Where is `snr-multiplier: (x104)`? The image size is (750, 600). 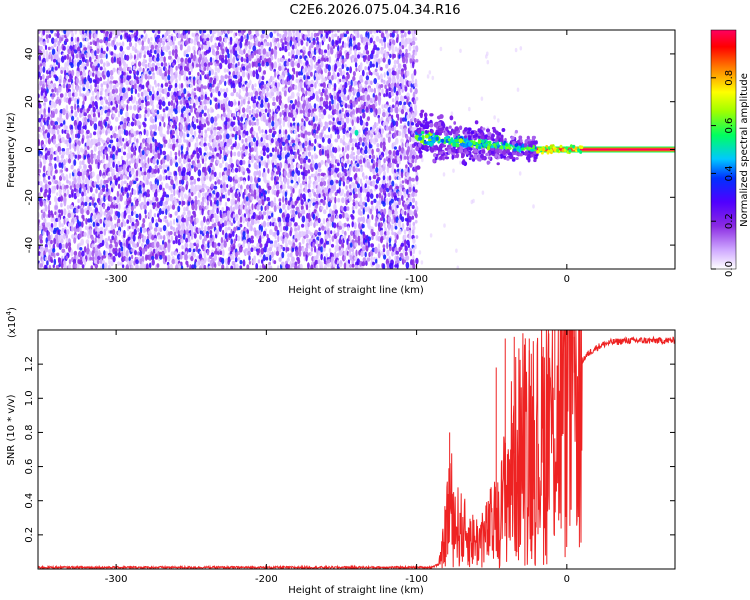
snr-multiplier: (x104) is located at coordinates (11, 322).